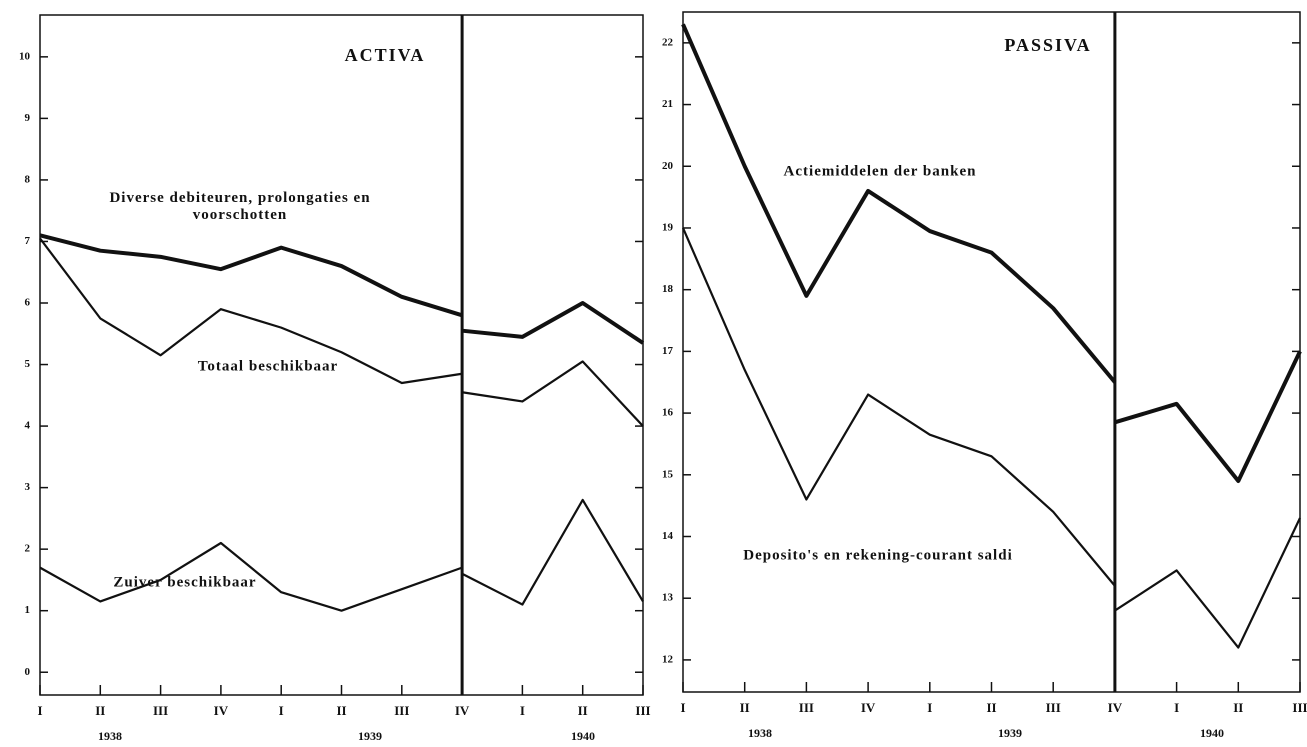  Describe the element at coordinates (1047, 45) in the screenshot. I see `panel-title: PASSIVA` at that location.